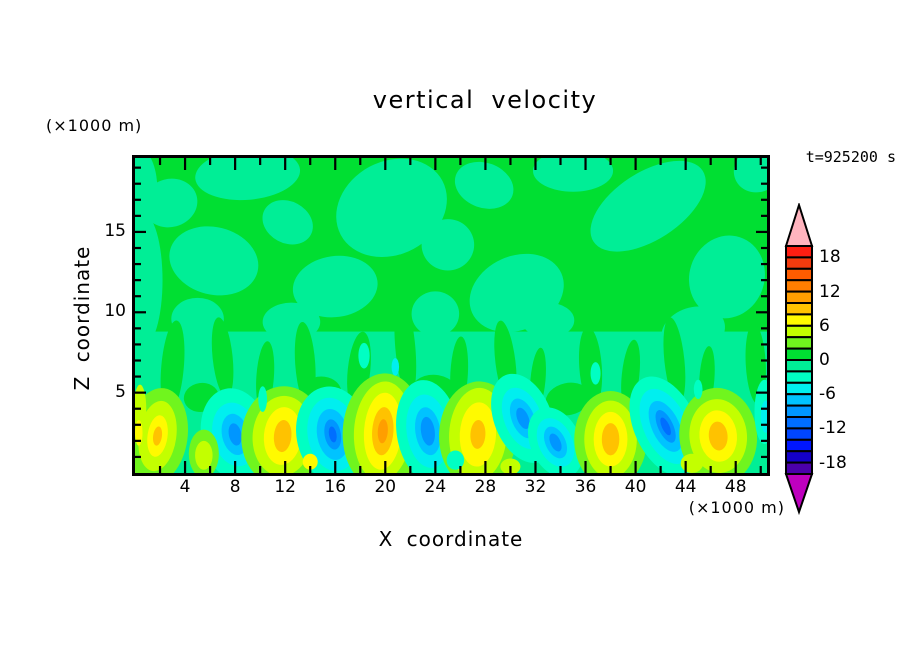 The image size is (904, 654). Describe the element at coordinates (833, 462) in the screenshot. I see `colorbar-tick-label: -18` at that location.